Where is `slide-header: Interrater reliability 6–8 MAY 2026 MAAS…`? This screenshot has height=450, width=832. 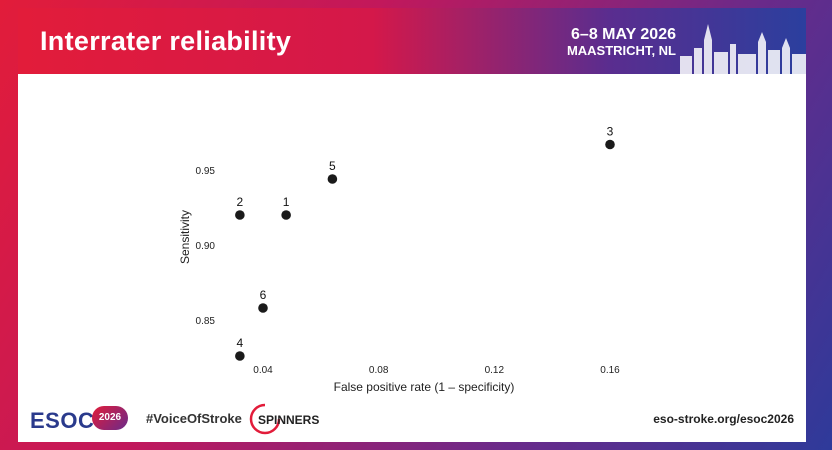
slide-header: Interrater reliability 6–8 MAY 2026 MAAS… is located at coordinates (412, 41).